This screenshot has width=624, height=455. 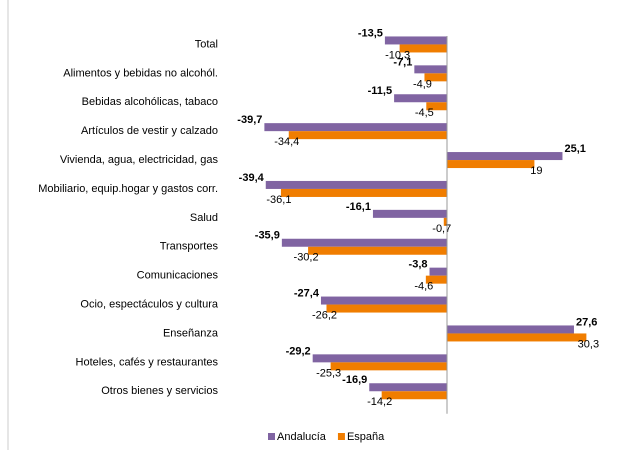 I want to click on value-label: -0,7, so click(x=441, y=229).